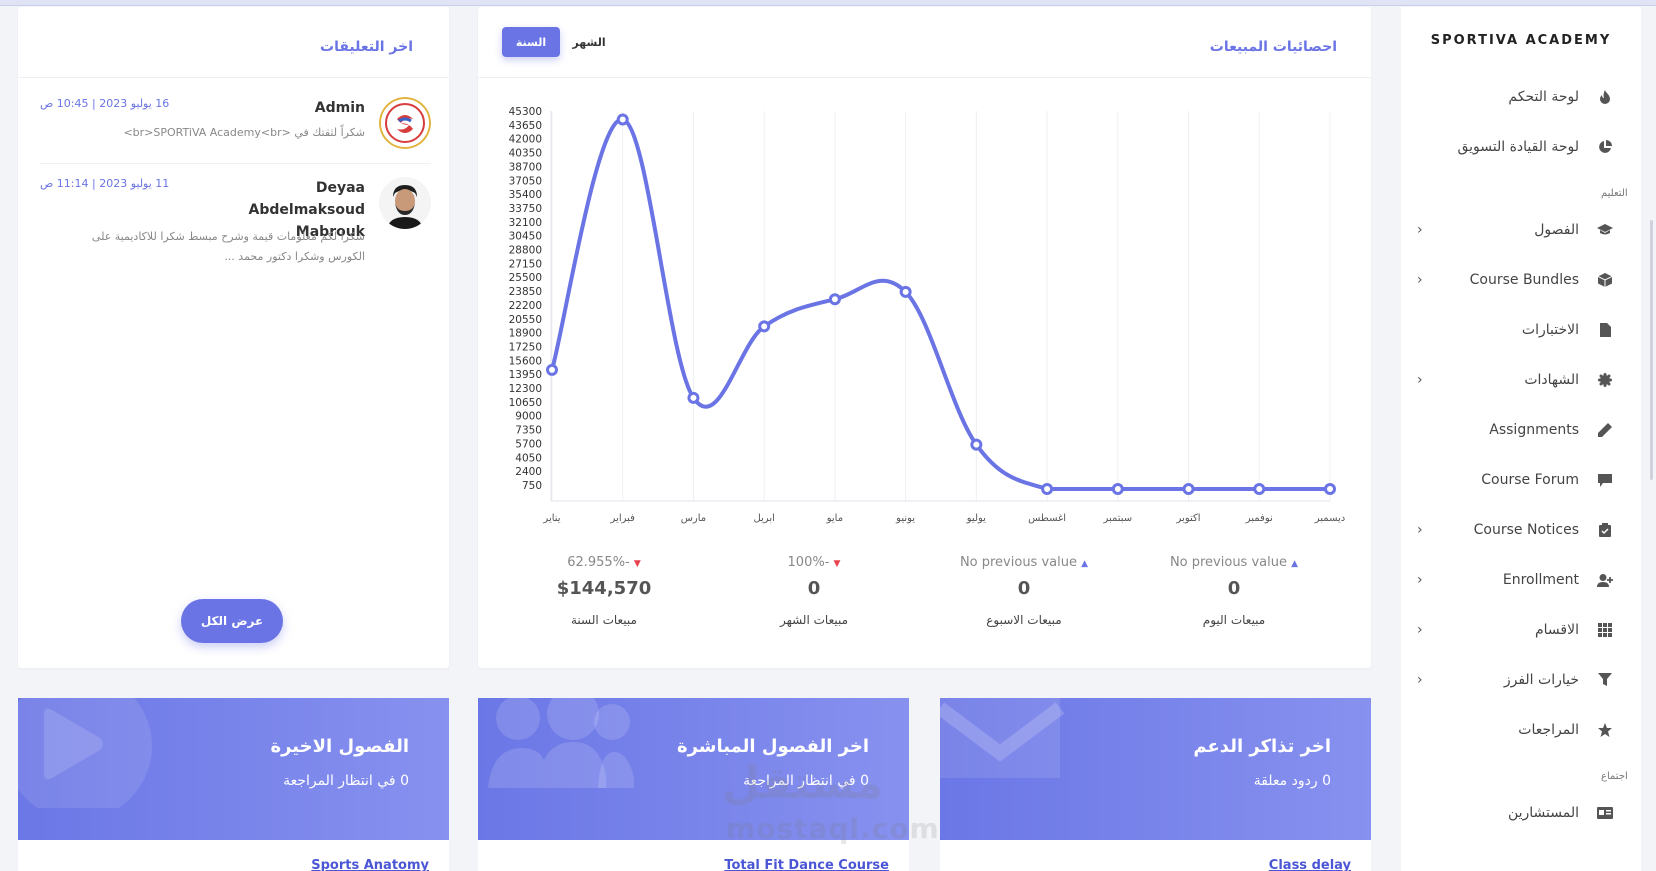 This screenshot has height=871, width=1656. I want to click on ticket-link: Class delay, so click(1309, 864).